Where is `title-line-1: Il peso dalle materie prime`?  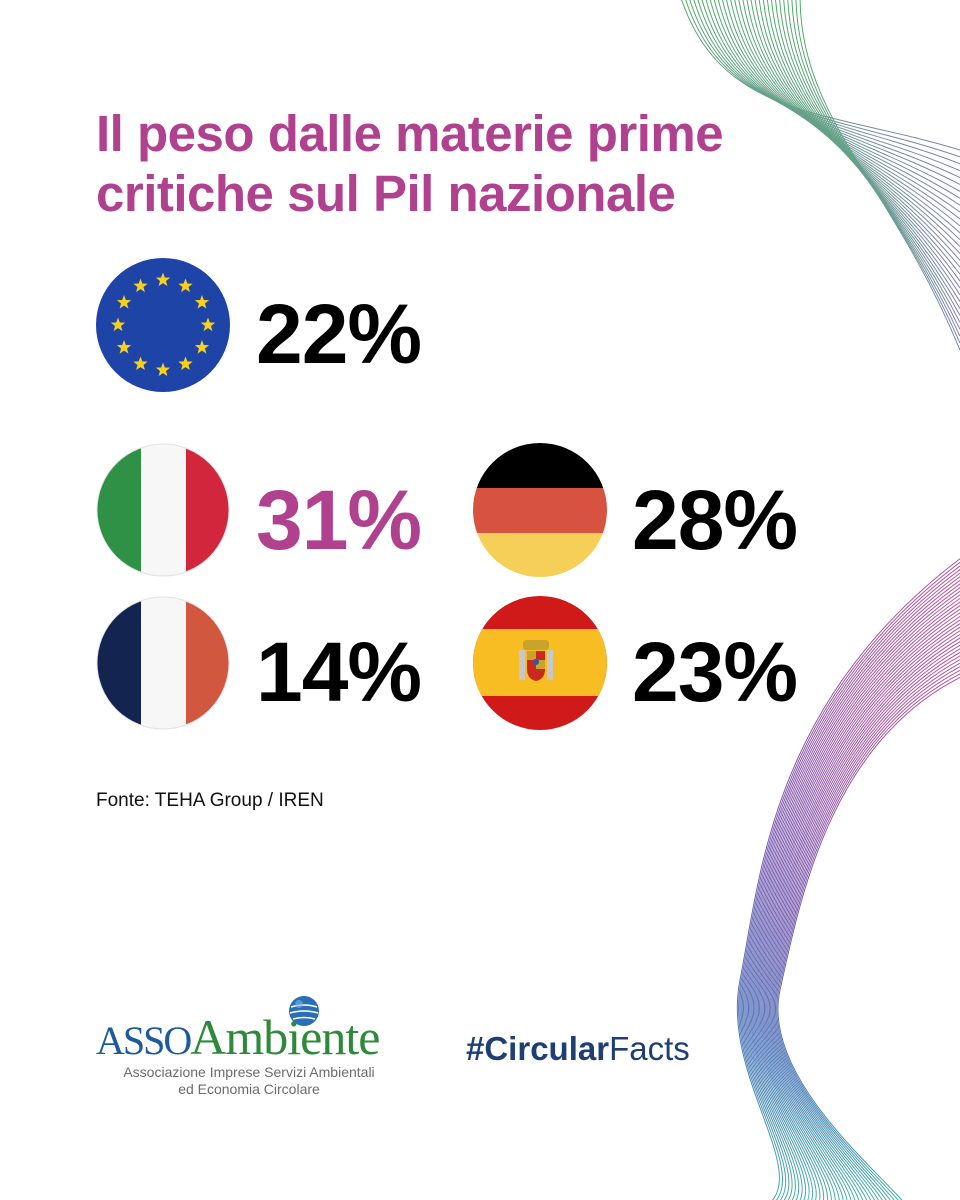
title-line-1: Il peso dalle materie prime is located at coordinates (410, 133).